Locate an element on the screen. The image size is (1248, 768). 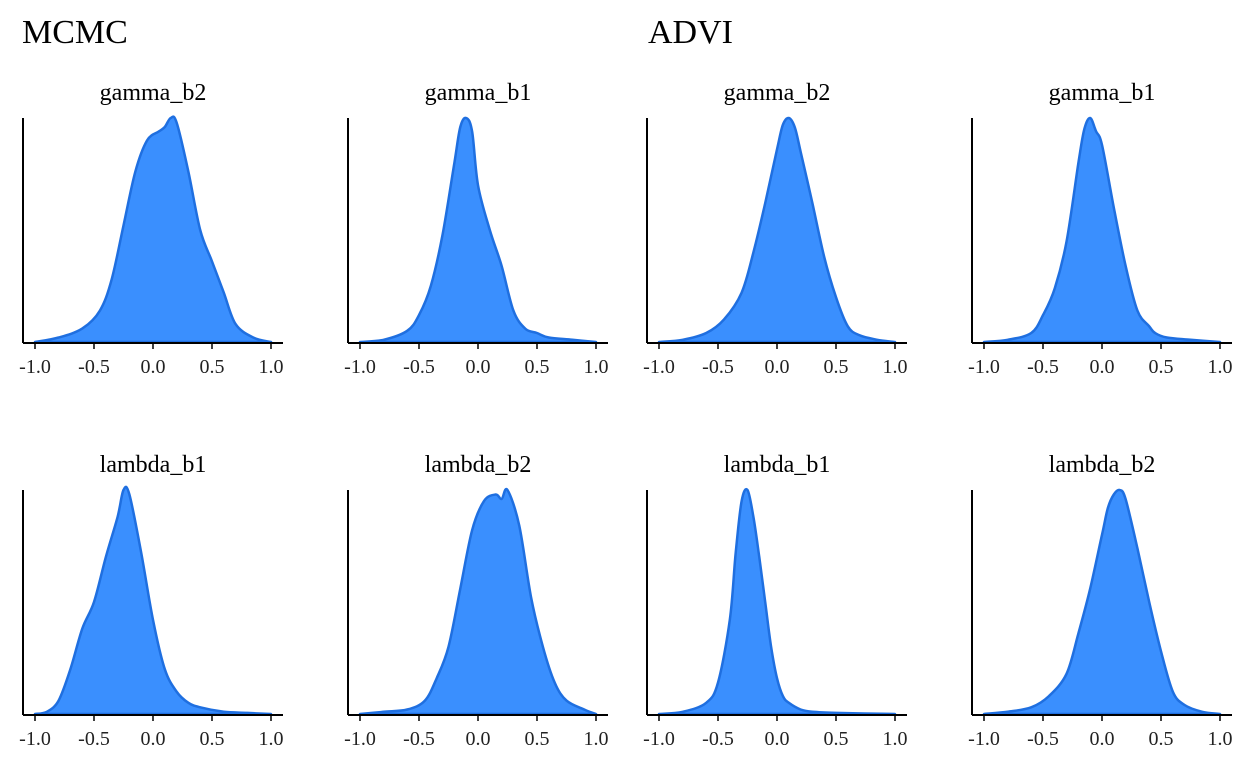
density-panel-advi-gamma-b1: gamma_b1 -1.0 -0.5 0.0 0.5 1.0 is located at coordinates (1100, 229).